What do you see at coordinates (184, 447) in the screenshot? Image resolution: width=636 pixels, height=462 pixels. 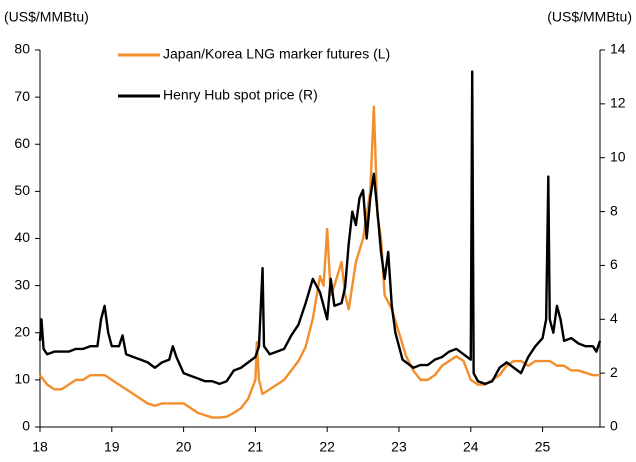 I see `x-tick-label: 20` at bounding box center [184, 447].